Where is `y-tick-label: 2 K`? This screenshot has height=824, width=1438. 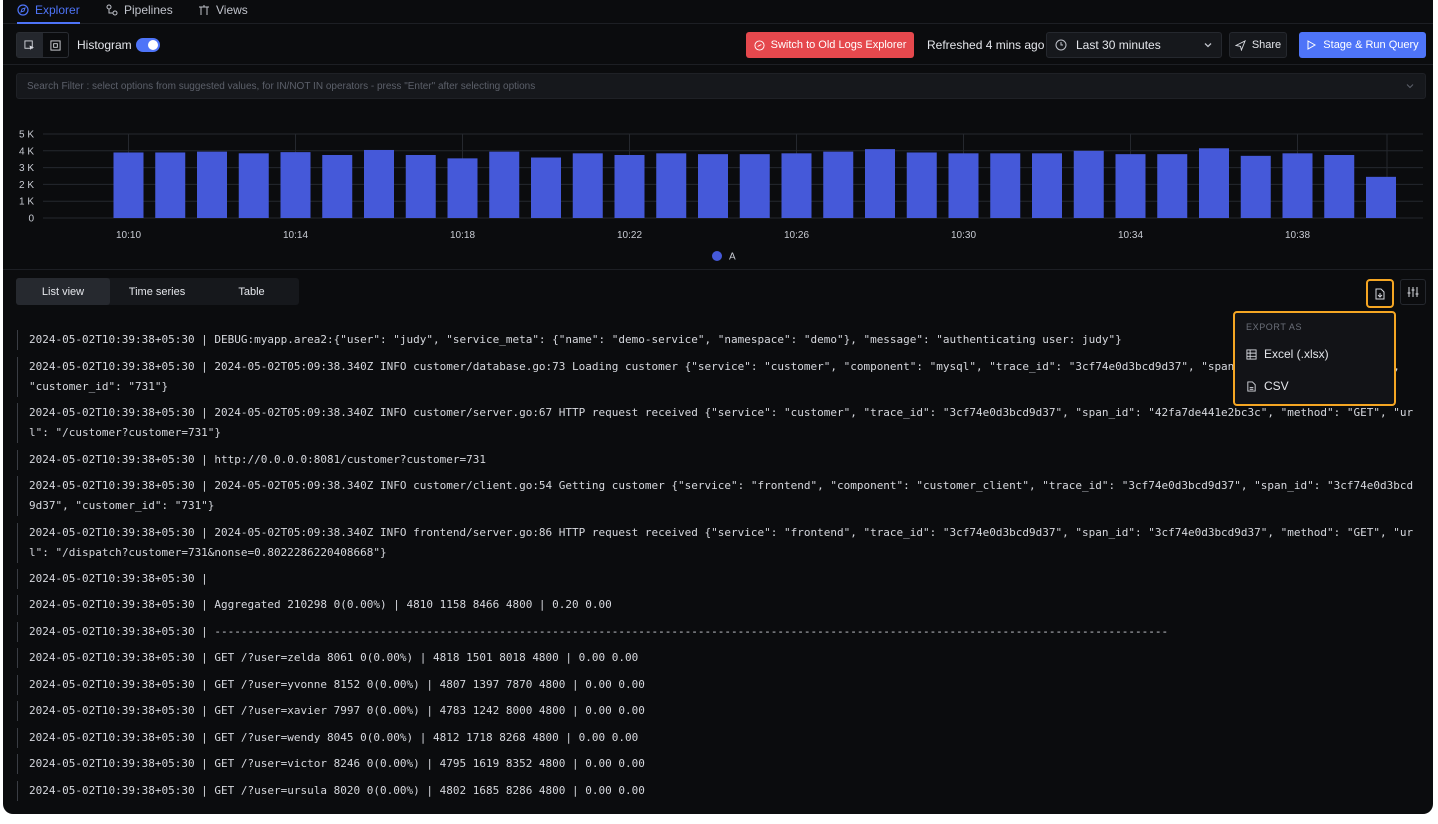 y-tick-label: 2 K is located at coordinates (26, 185).